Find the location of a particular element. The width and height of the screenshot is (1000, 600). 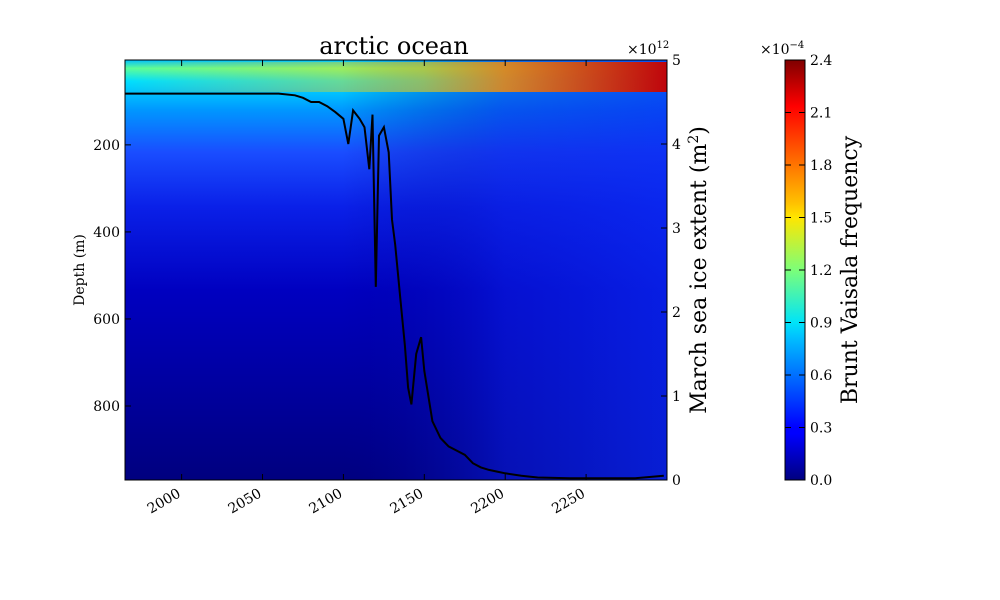

depth-tick-label: 800 is located at coordinates (106, 407).